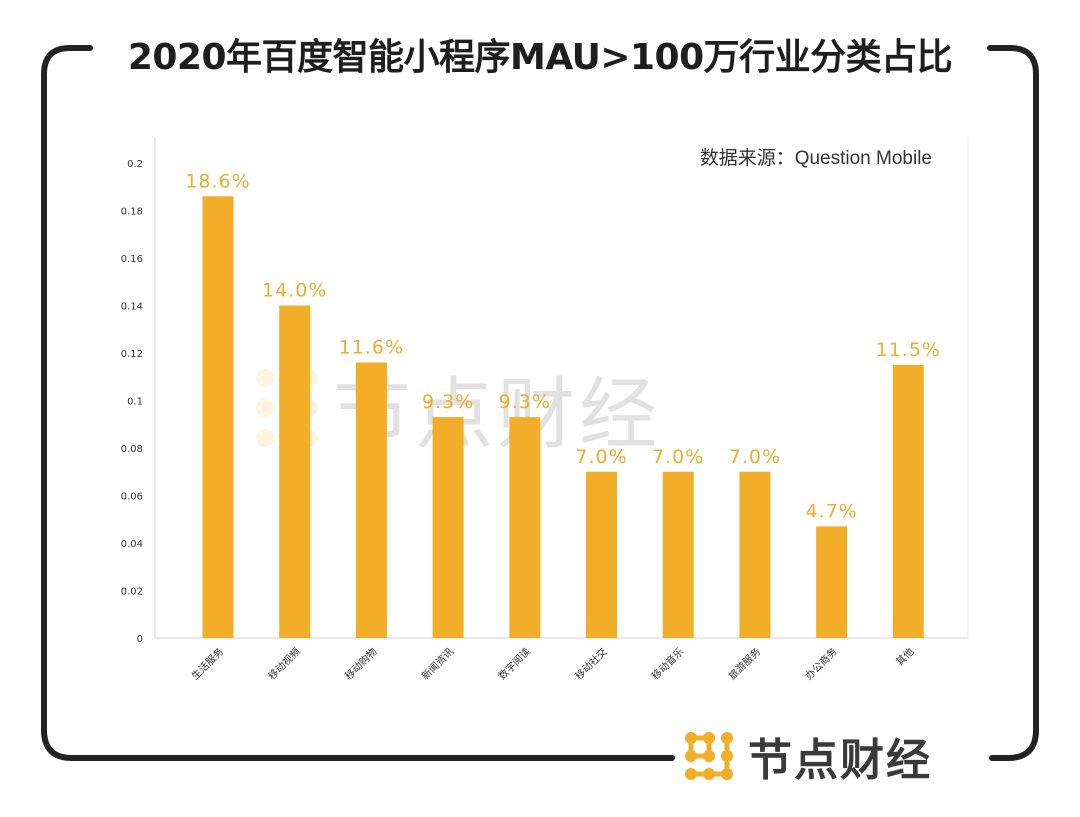 The image size is (1080, 817). Describe the element at coordinates (437, 663) in the screenshot. I see `x-category-label: 新闻资讯` at that location.